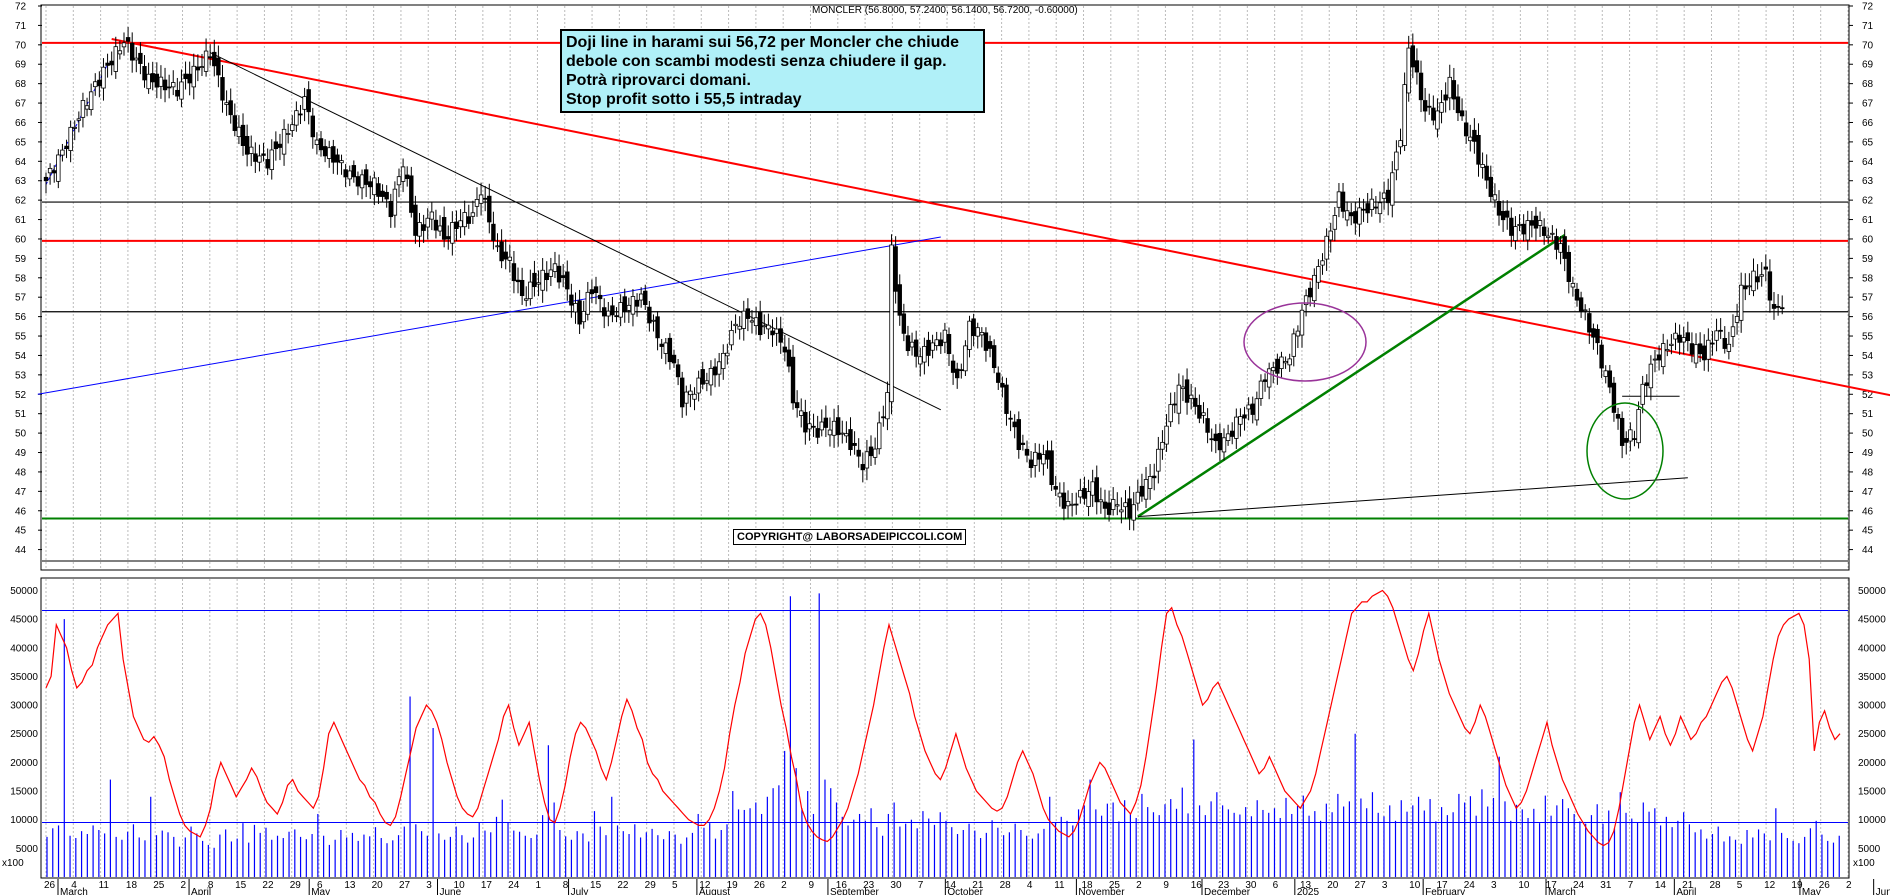  Describe the element at coordinates (1868, 298) in the screenshot. I see `price-tick-label: 57` at that location.